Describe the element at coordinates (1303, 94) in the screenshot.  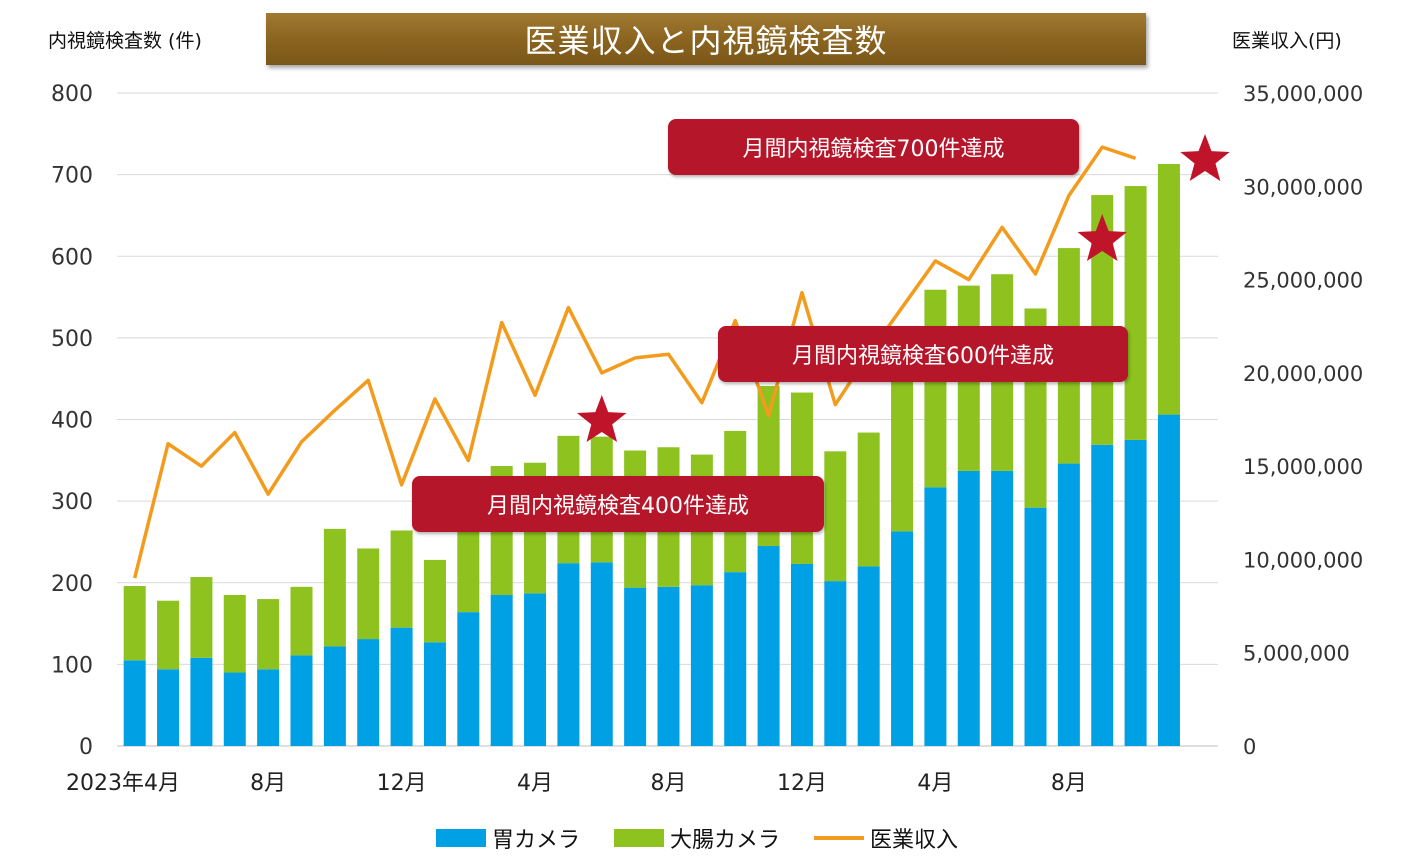
I see `y-right-tick-label: 35,000,000` at that location.